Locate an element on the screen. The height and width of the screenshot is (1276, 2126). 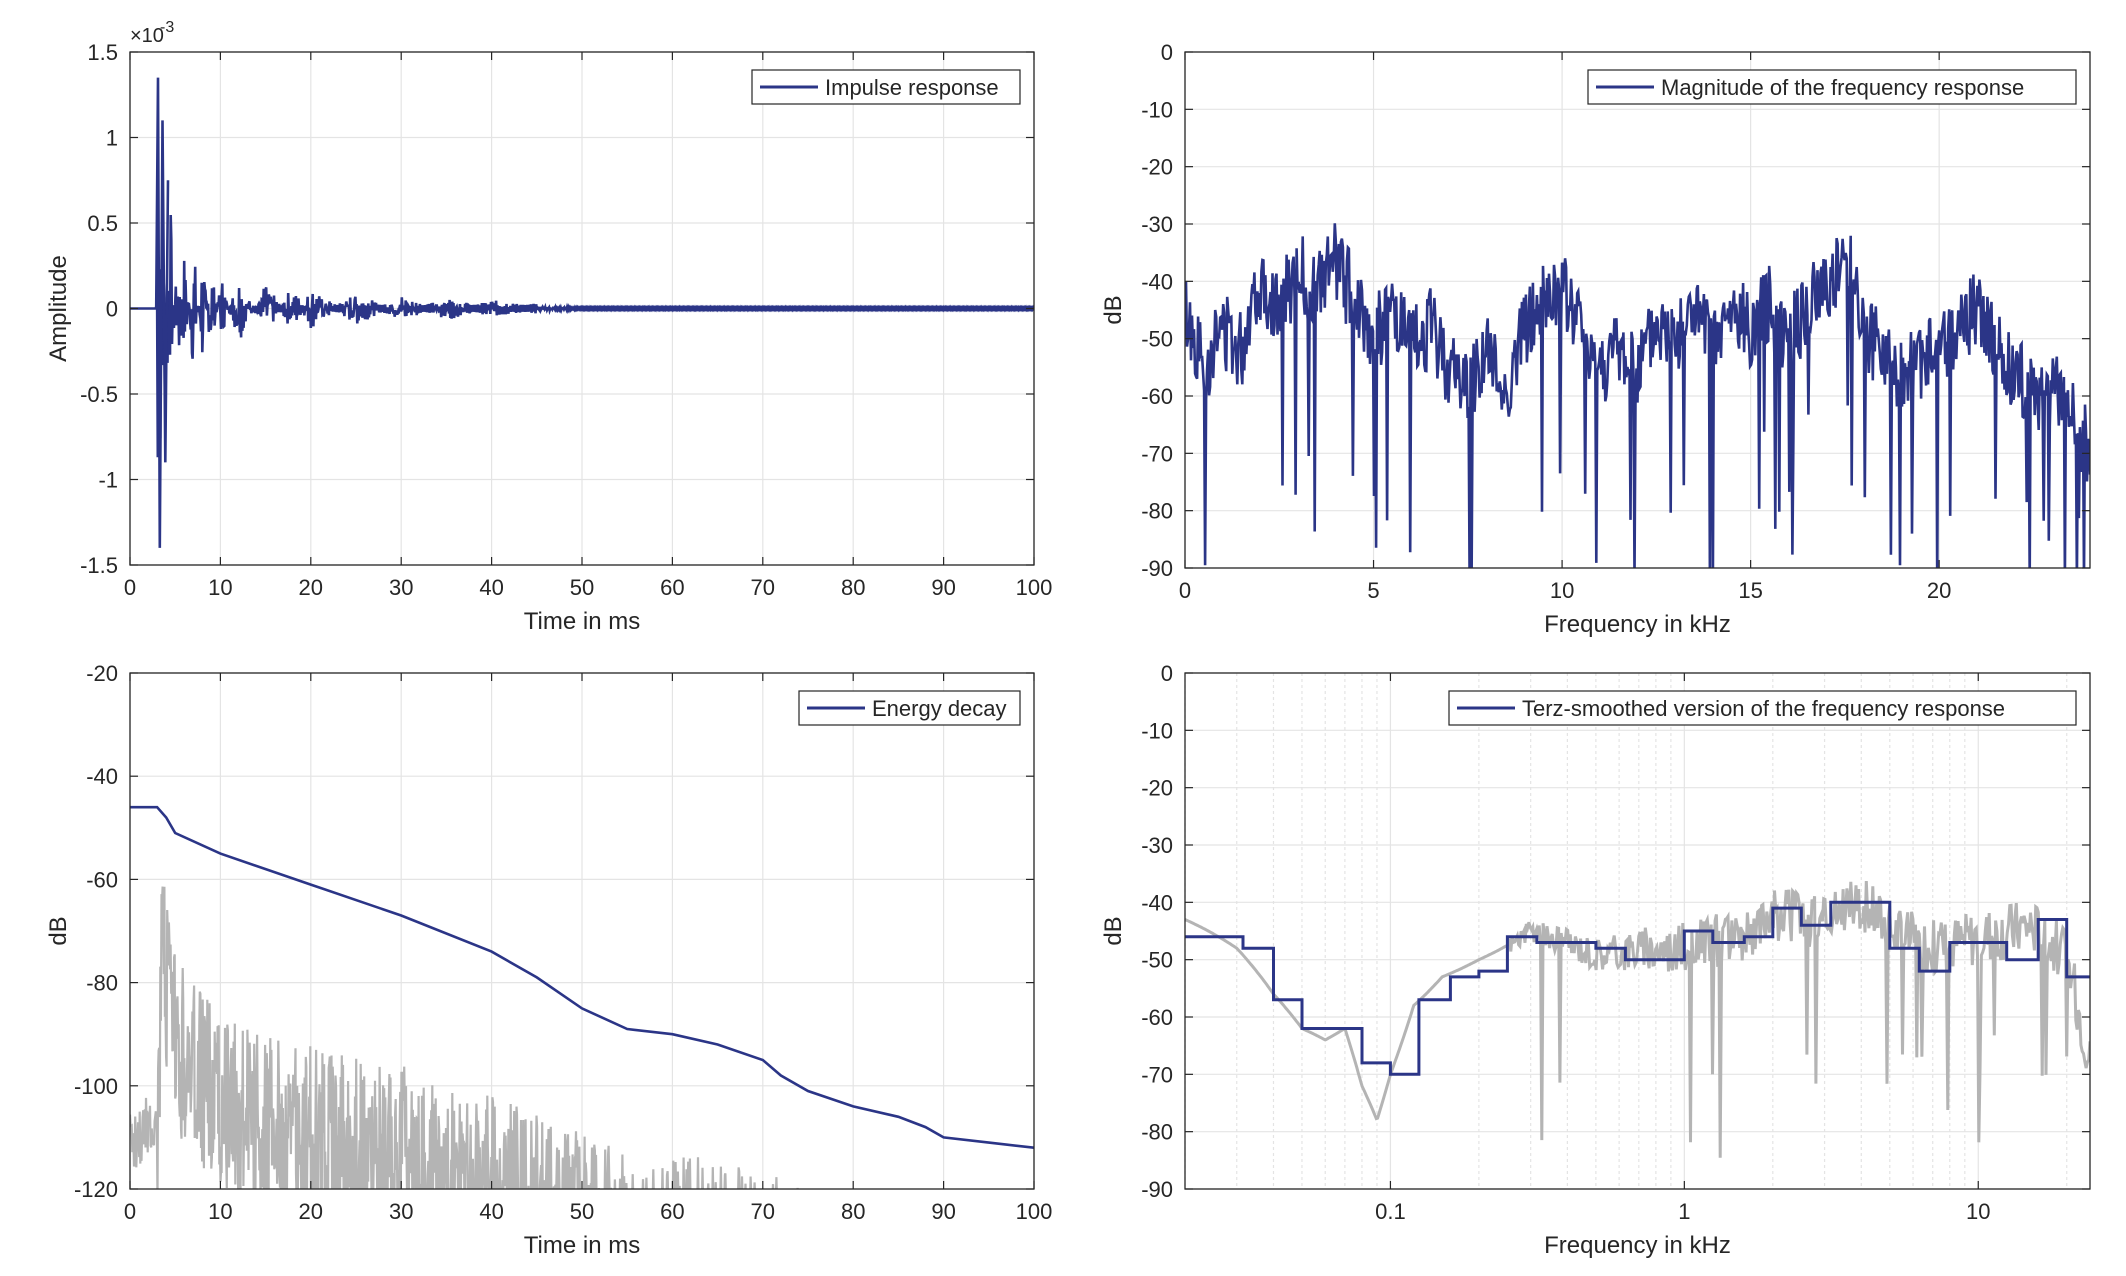
y-tick-label: -1 is located at coordinates (108, 480).